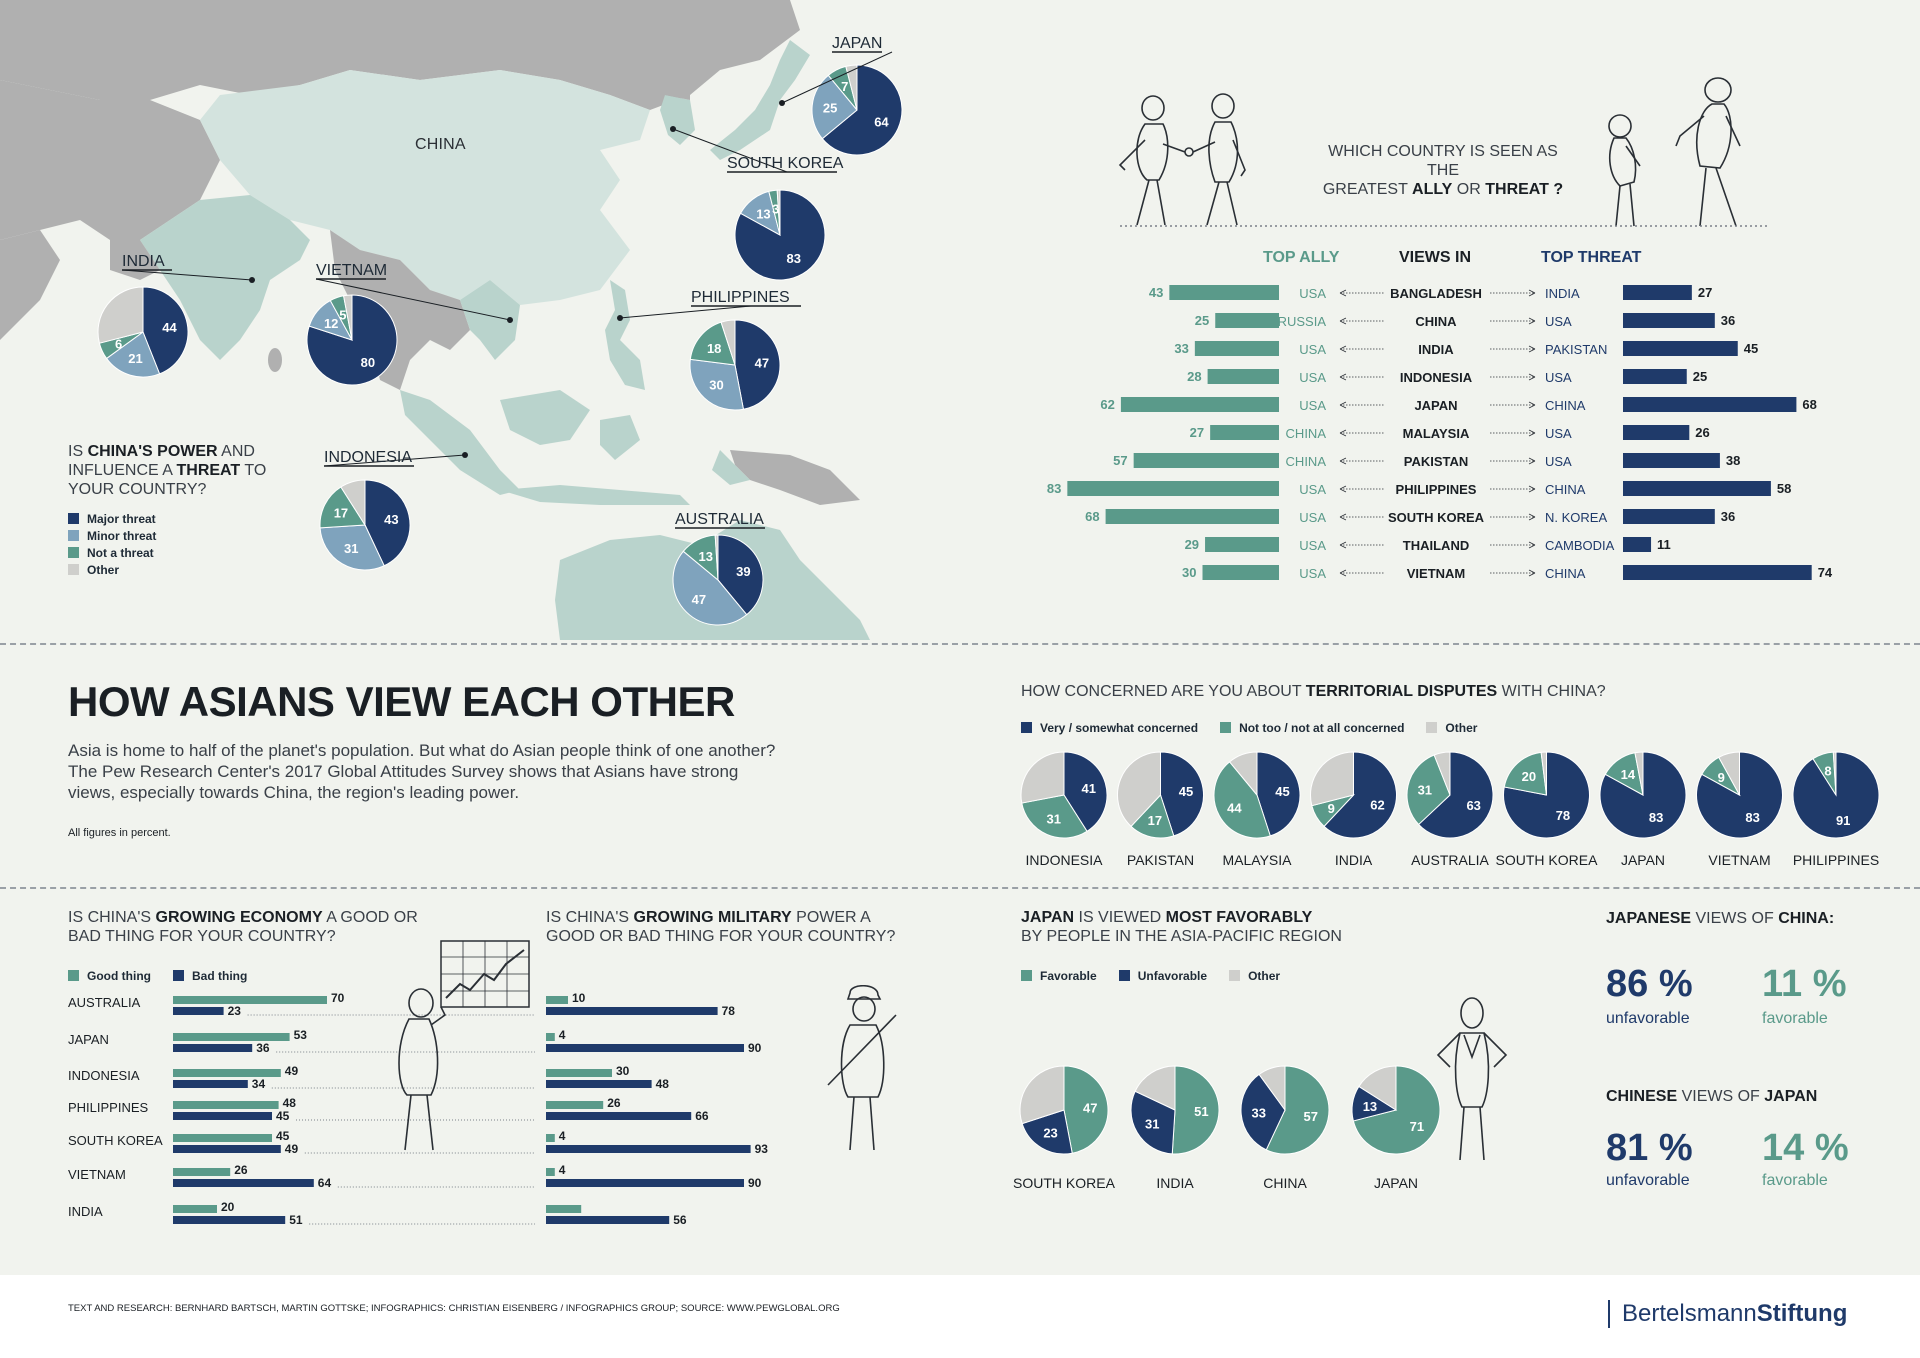 The width and height of the screenshot is (1920, 1358). Describe the element at coordinates (1563, 815) in the screenshot. I see `dispute-south-korea-label-0: 78` at that location.